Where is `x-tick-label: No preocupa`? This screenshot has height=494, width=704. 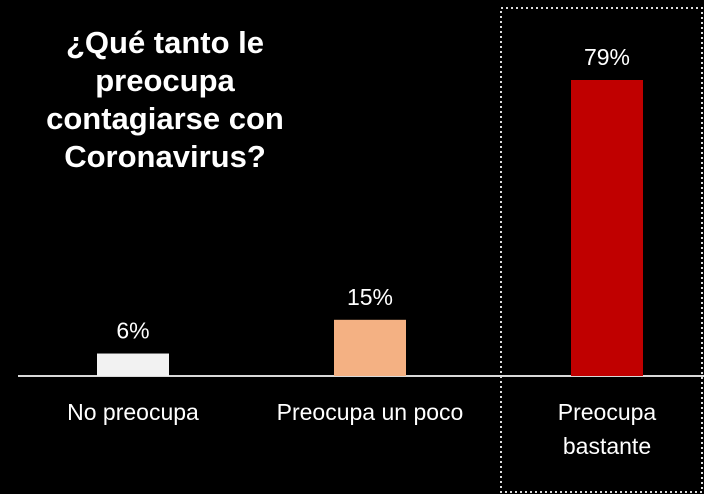
x-tick-label: No preocupa is located at coordinates (133, 412).